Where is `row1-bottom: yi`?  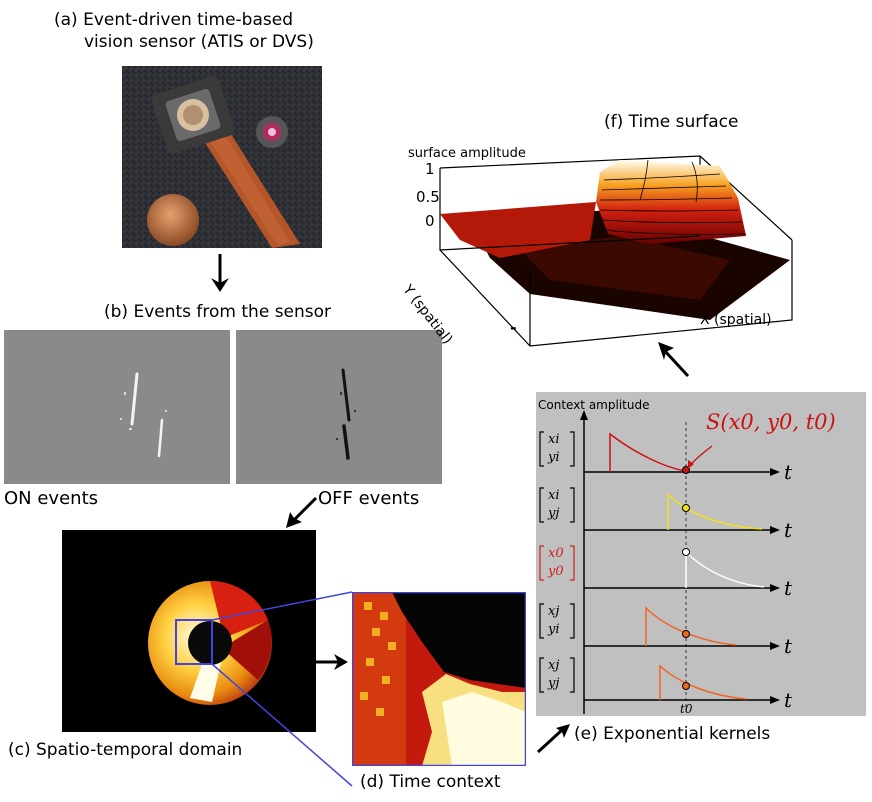 row1-bottom: yi is located at coordinates (554, 457).